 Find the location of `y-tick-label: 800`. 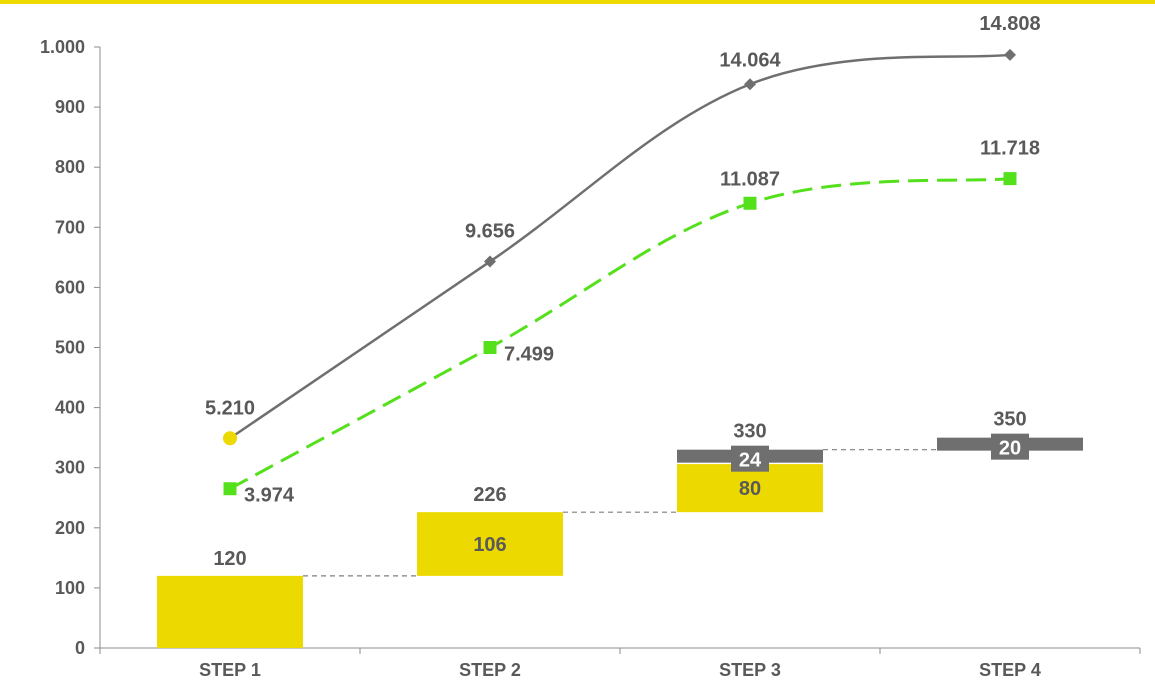

y-tick-label: 800 is located at coordinates (70, 167).